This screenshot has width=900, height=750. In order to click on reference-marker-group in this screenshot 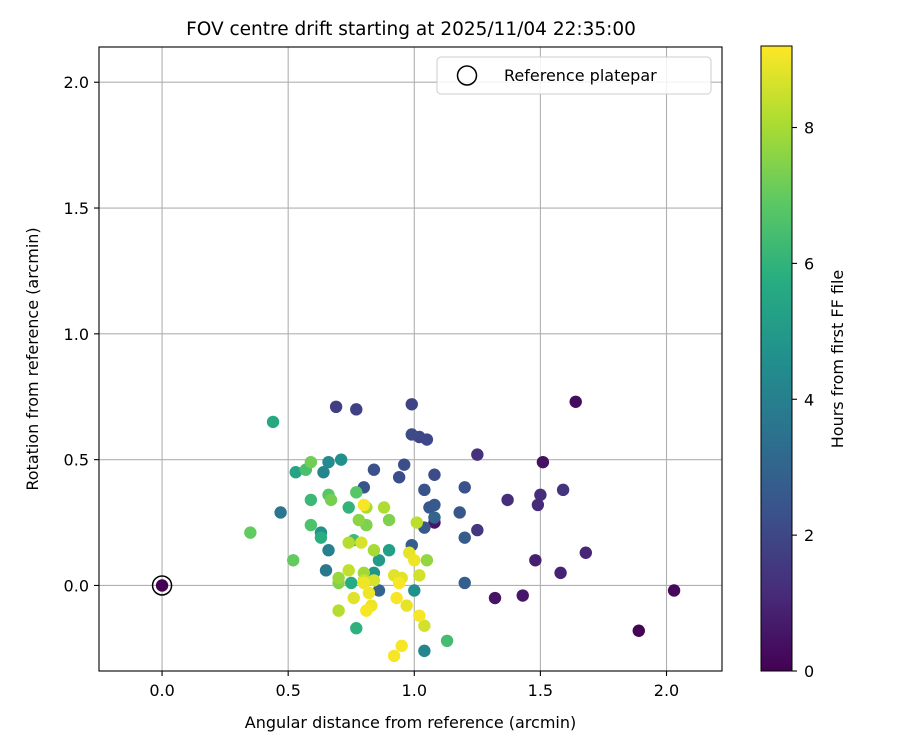, I will do `click(162, 585)`.